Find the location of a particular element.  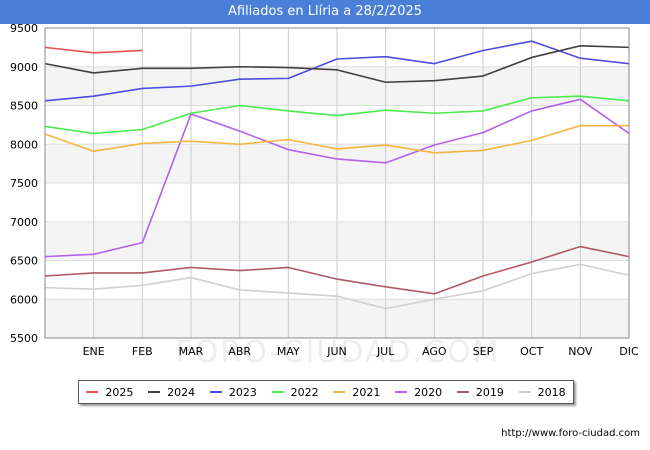

y-tick-label: 8000 is located at coordinates (24, 144).